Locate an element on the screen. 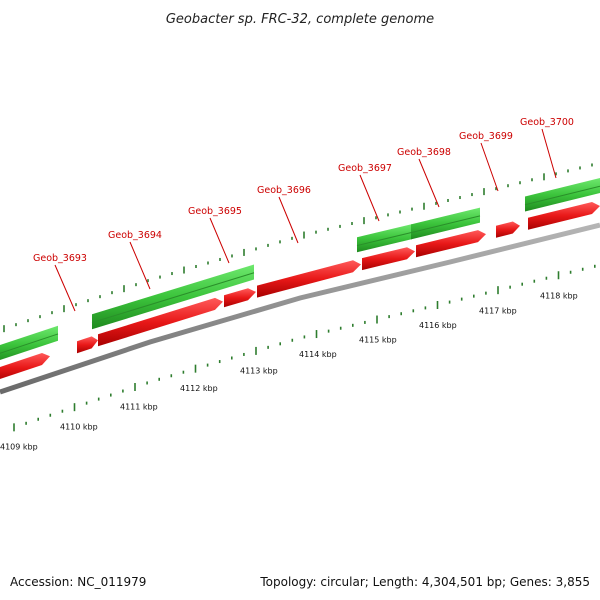  gene-label-geob-3700: Geob_3700 is located at coordinates (547, 122).